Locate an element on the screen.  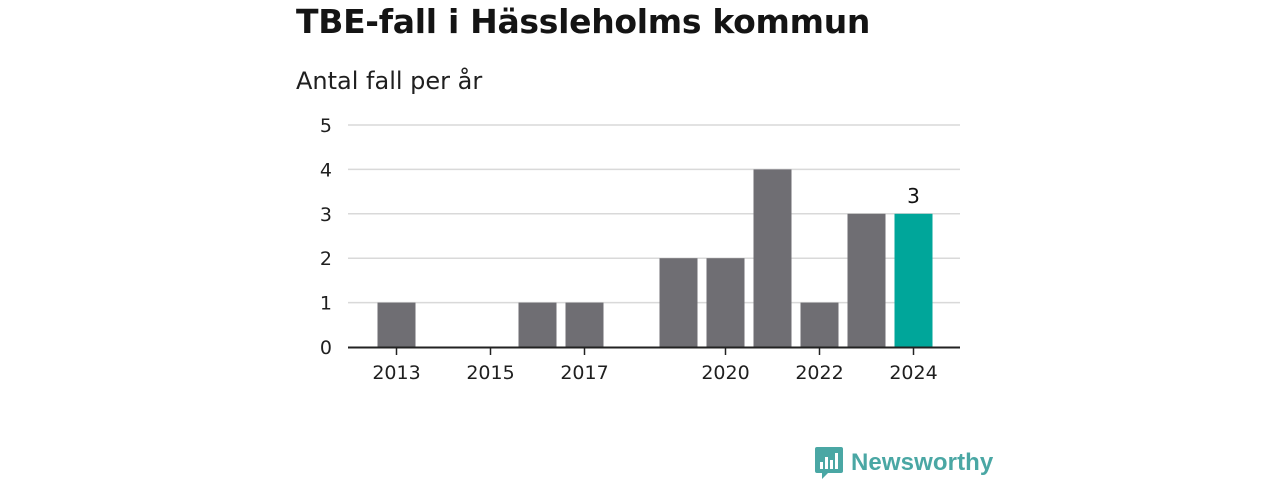
data-label: 3 is located at coordinates (913, 196).